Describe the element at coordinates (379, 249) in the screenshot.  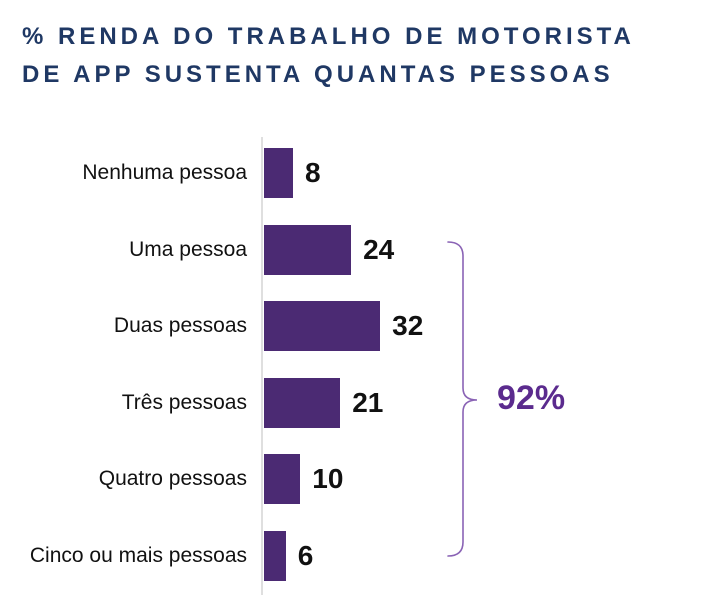
I see `value-label: 24` at that location.